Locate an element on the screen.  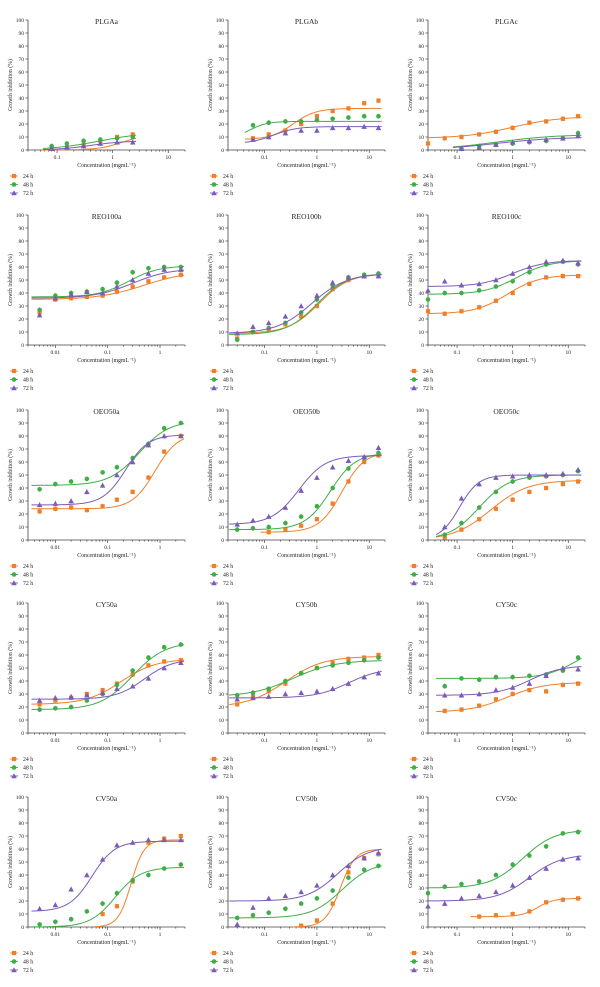
y-tick-label: 60 is located at coordinates (422, 656).